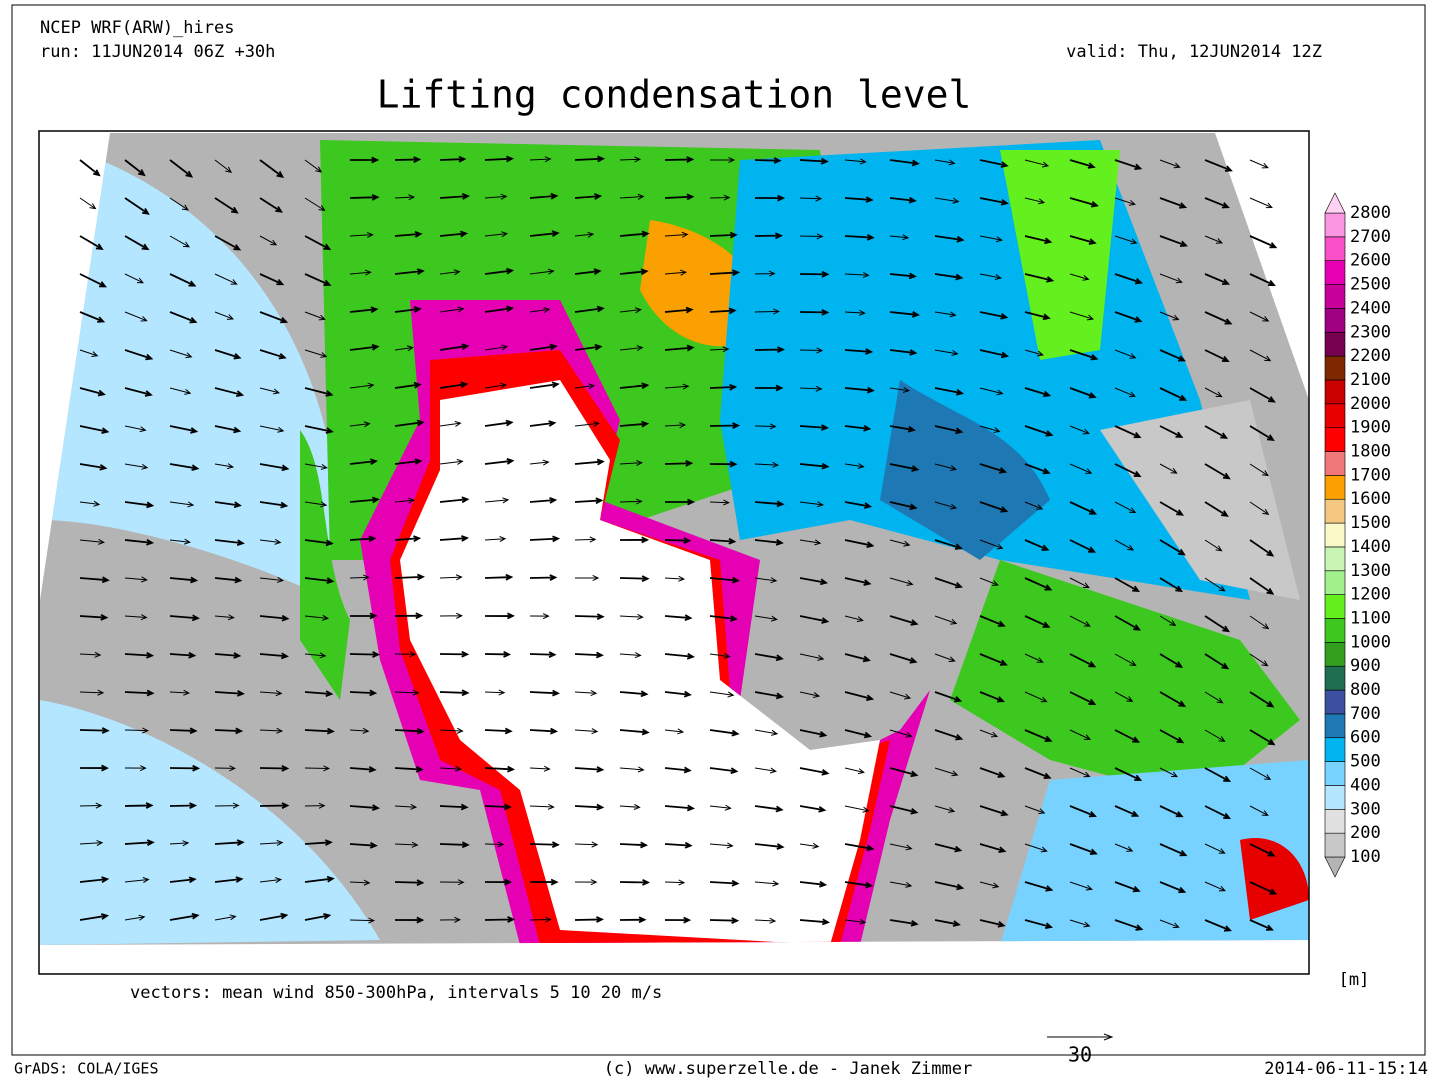  Describe the element at coordinates (1370, 213) in the screenshot. I see `colorbar-label: 2800` at that location.